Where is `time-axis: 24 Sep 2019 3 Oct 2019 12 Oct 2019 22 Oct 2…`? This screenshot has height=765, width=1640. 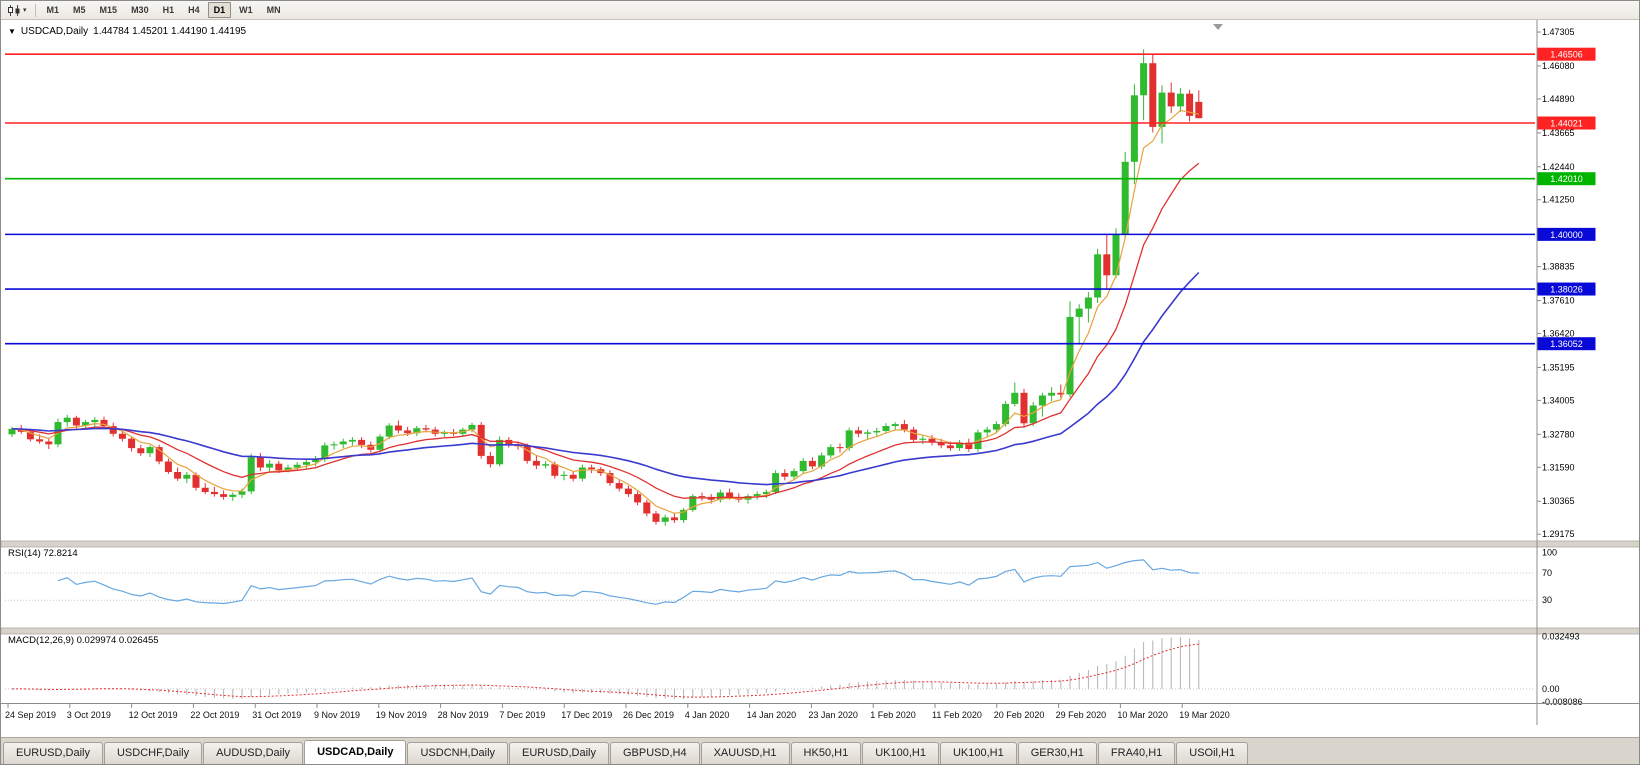
time-axis: 24 Sep 2019 3 Oct 2019 12 Oct 2019 22 Oct 2… is located at coordinates (820, 712).